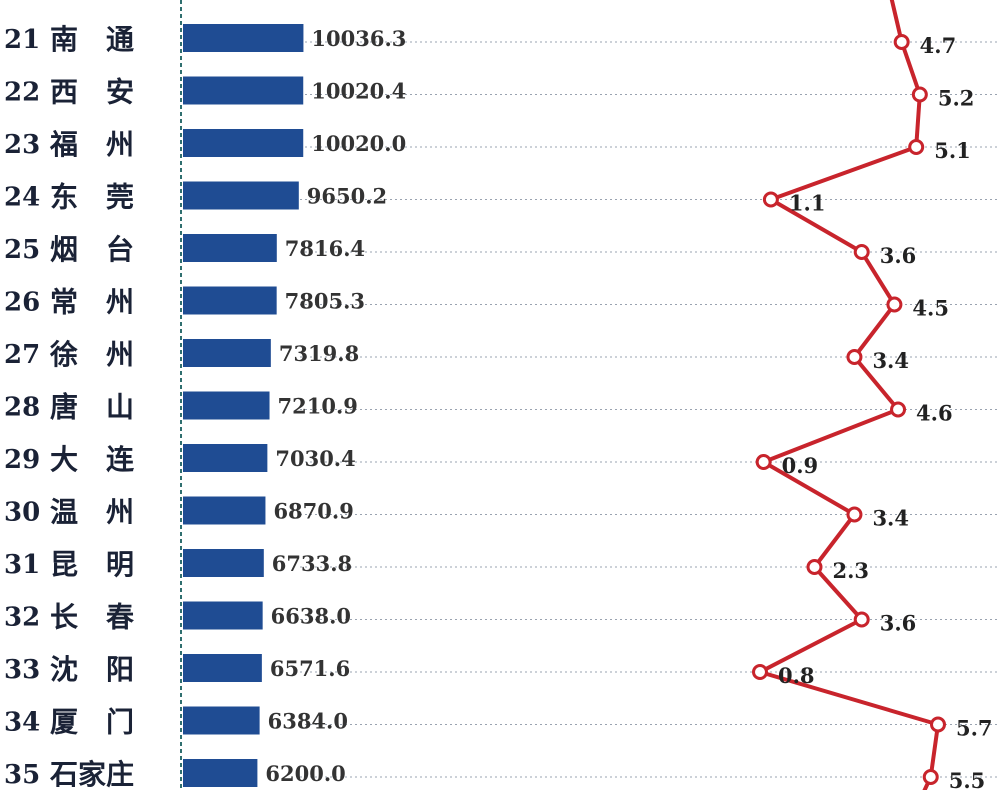  I want to click on value-label: 6384.0, so click(308, 721).